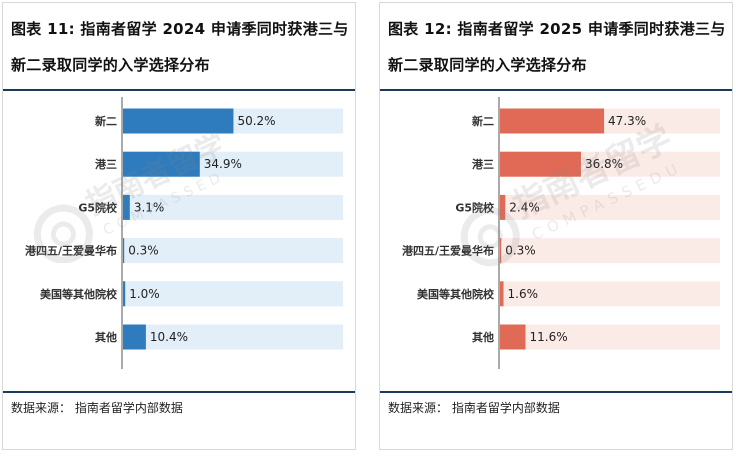 Image resolution: width=736 pixels, height=456 pixels. Describe the element at coordinates (557, 47) in the screenshot. I see `chart-title: 图表 12: 指南者留学 2025 申请季同时获港三与新二录取同学的入学选择分布` at that location.